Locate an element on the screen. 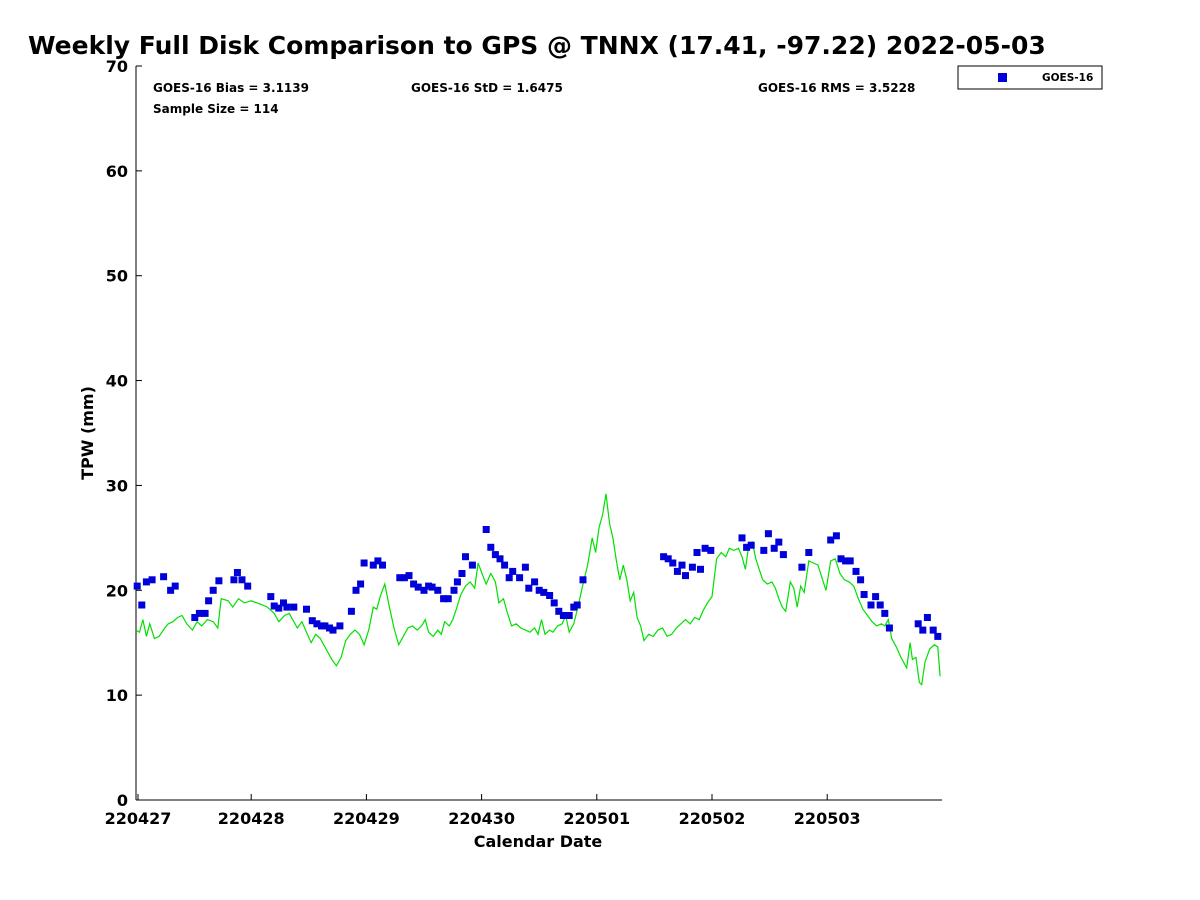 This screenshot has width=1200, height=900. gps-series is located at coordinates (538, 589).